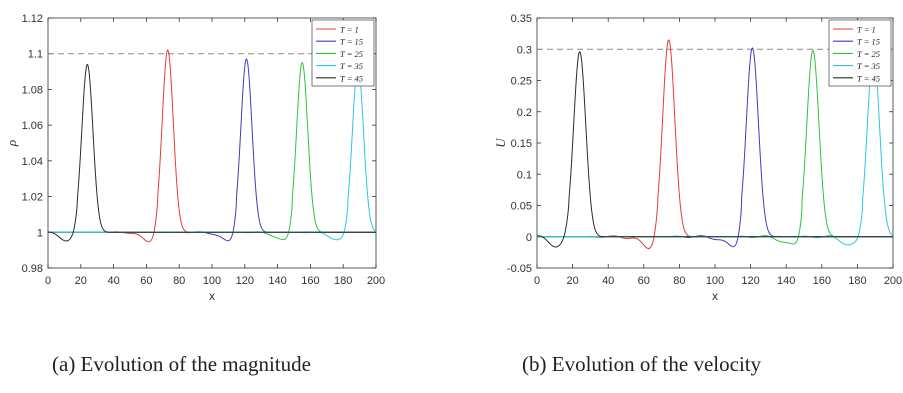 The height and width of the screenshot is (393, 903). What do you see at coordinates (32, 269) in the screenshot?
I see `y-tick-label: 0.98` at bounding box center [32, 269].